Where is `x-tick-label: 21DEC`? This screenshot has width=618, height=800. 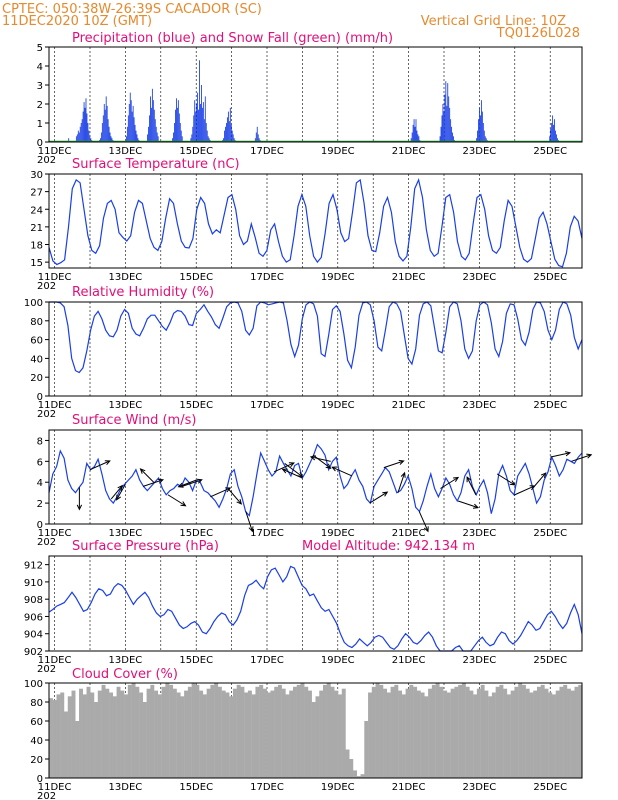
x-tick-label: 21DEC is located at coordinates (409, 660).